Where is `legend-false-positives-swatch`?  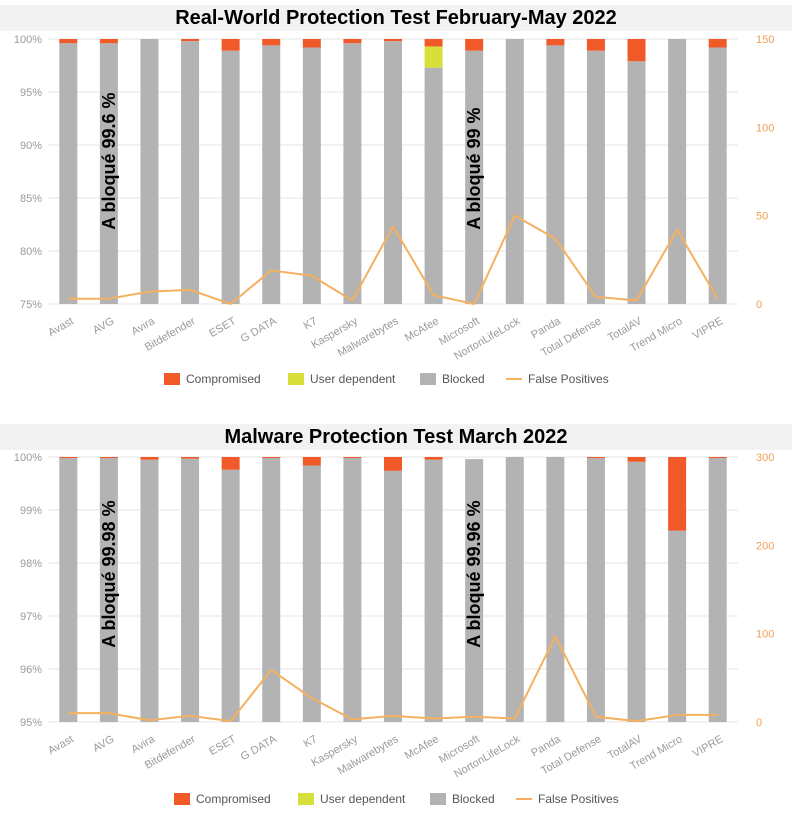
legend-false-positives-swatch is located at coordinates (524, 799).